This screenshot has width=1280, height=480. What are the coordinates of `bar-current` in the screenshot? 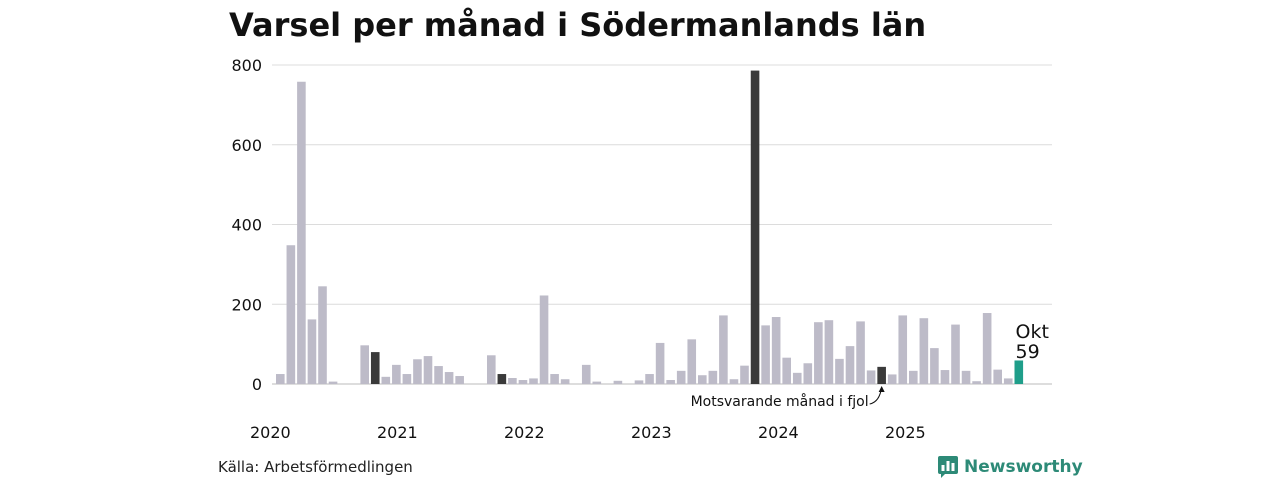 It's located at (1019, 372).